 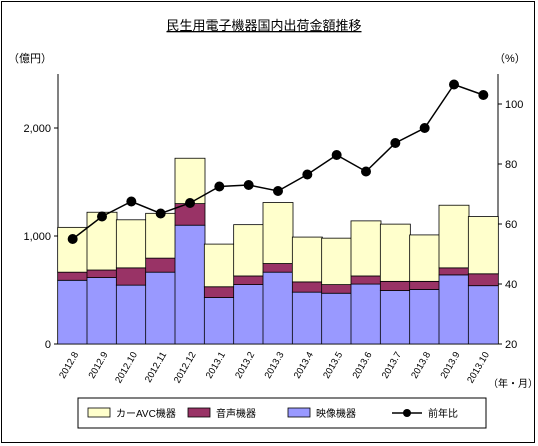 I want to click on y-right-unit: （%）, so click(x=510, y=58).